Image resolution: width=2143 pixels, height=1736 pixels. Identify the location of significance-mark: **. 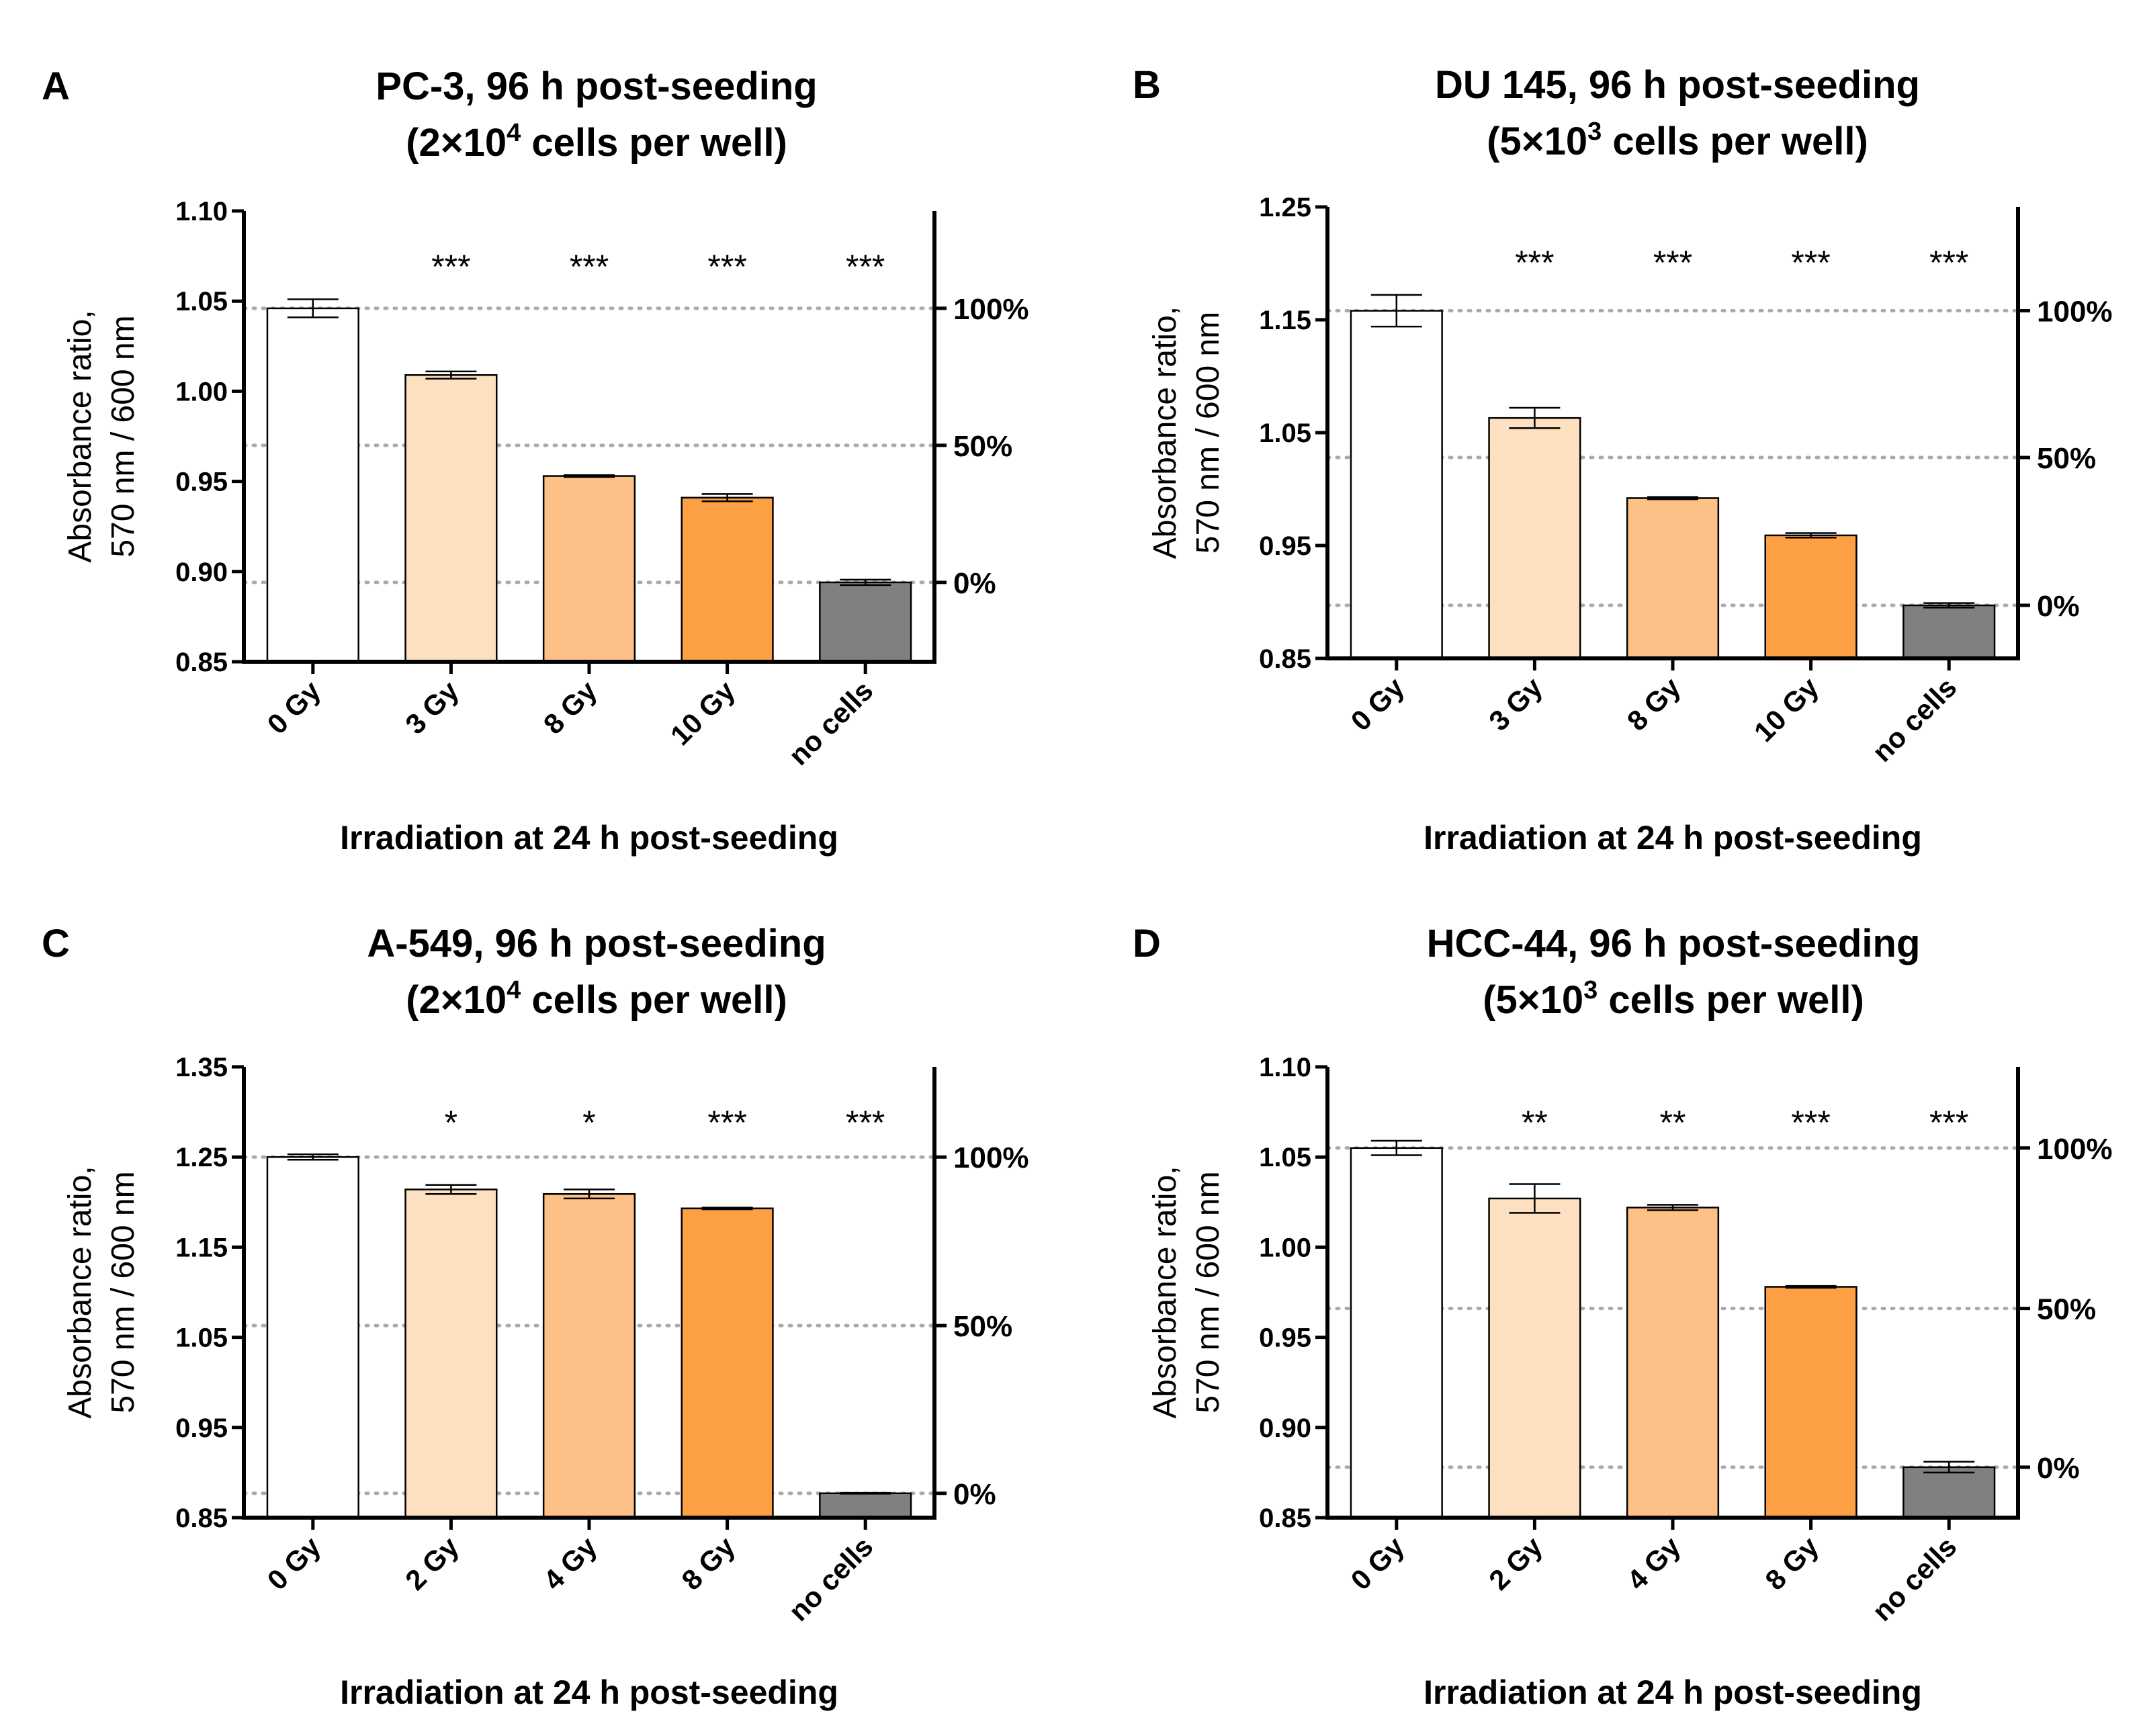
(1535, 1122).